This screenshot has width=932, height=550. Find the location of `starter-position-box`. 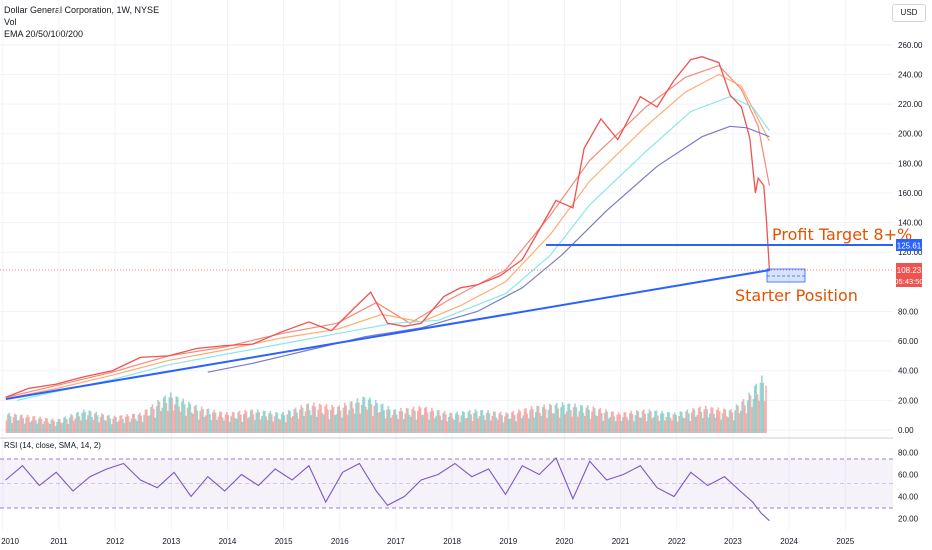

starter-position-box is located at coordinates (786, 275).